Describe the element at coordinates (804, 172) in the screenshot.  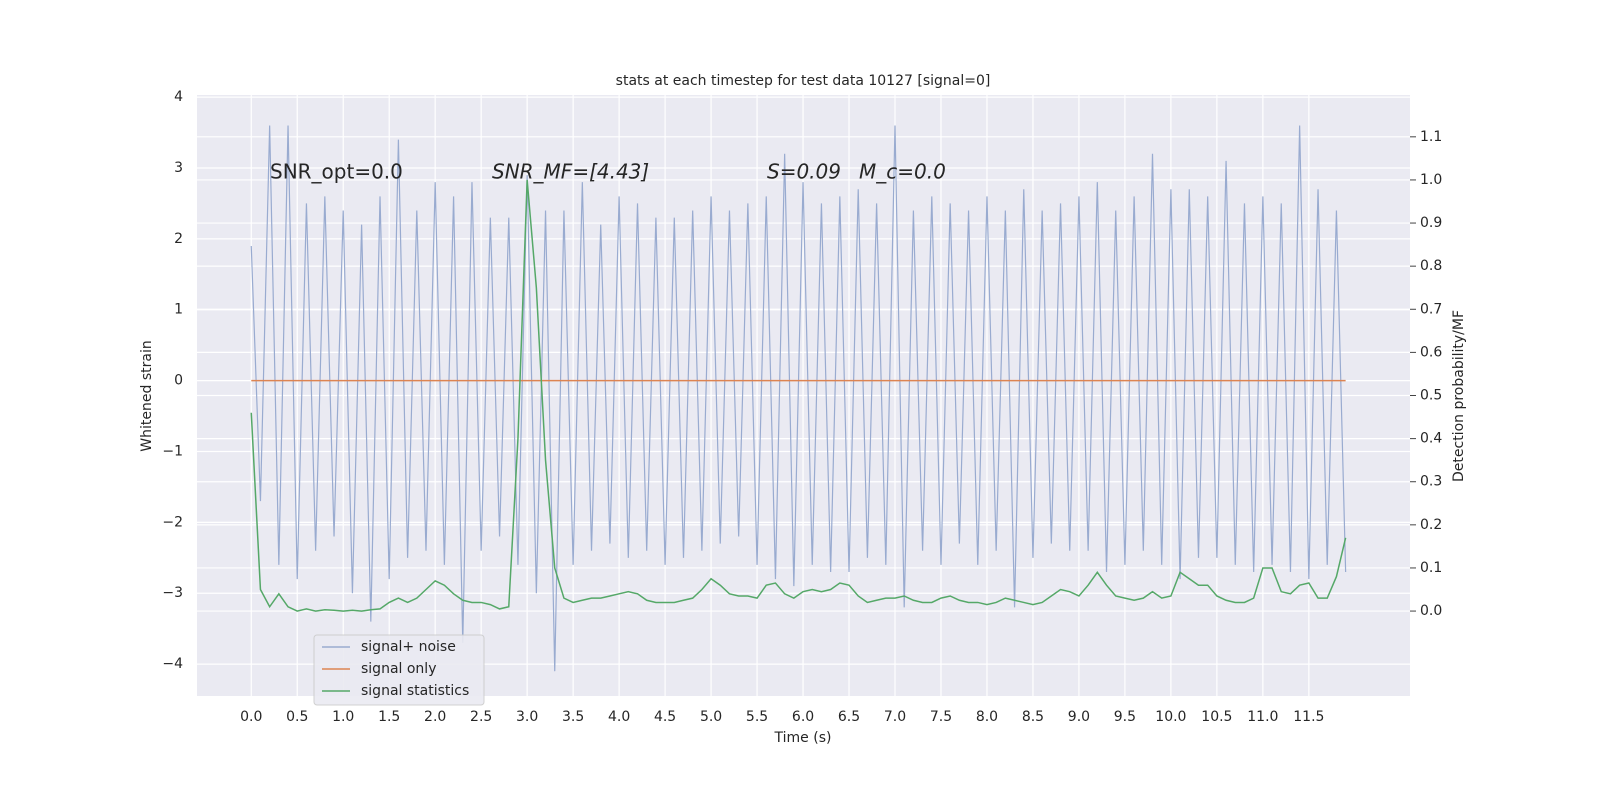
I see `annotation: S=0.09` at that location.